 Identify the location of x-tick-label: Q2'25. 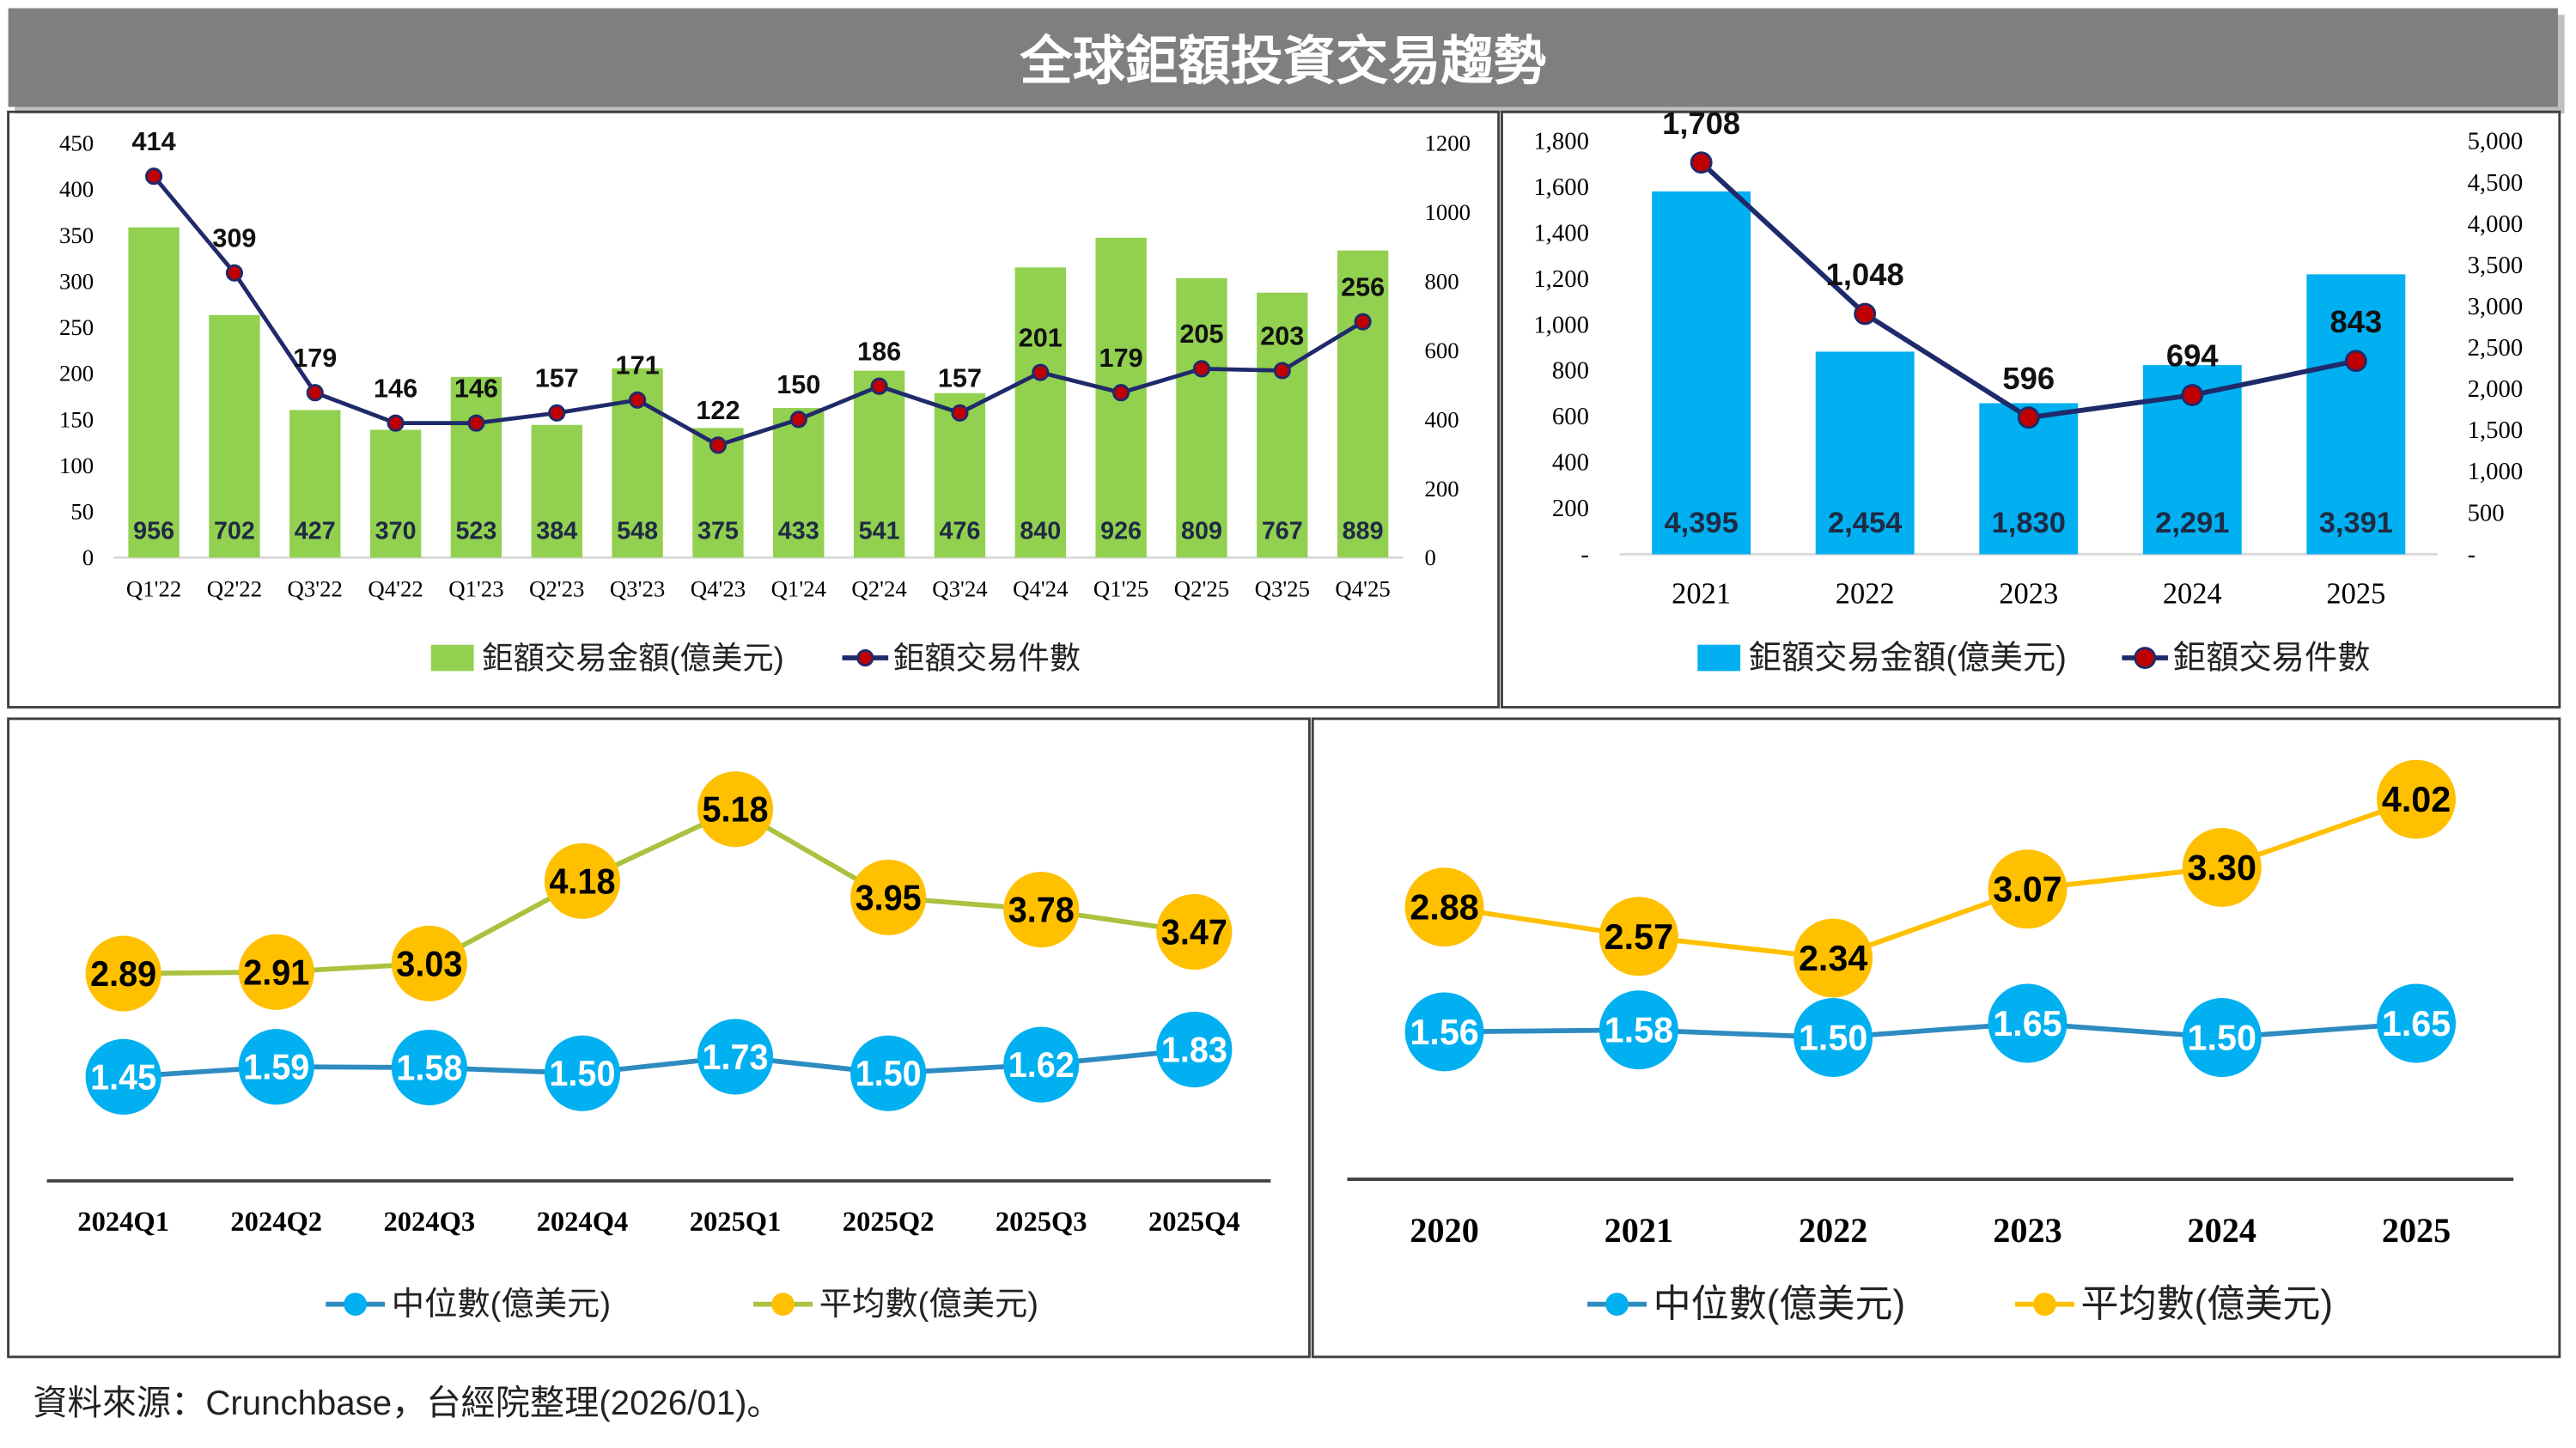
(1201, 589).